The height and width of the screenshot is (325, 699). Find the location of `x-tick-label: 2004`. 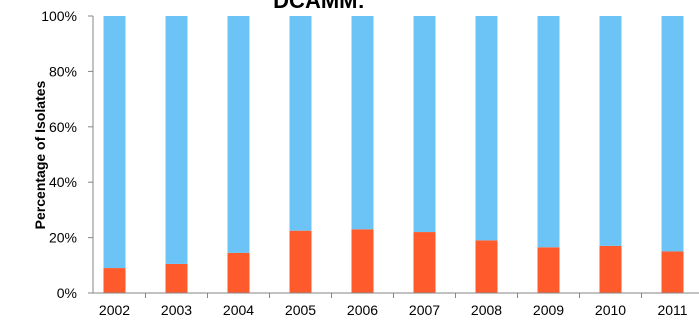

x-tick-label: 2004 is located at coordinates (238, 310).